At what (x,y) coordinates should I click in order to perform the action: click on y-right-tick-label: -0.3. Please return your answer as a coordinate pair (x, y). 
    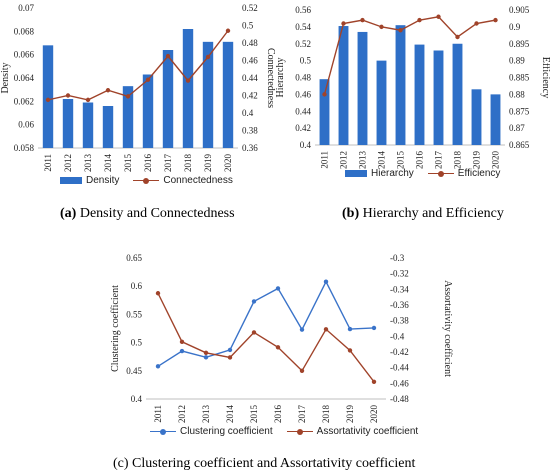
    Looking at the image, I should click on (397, 258).